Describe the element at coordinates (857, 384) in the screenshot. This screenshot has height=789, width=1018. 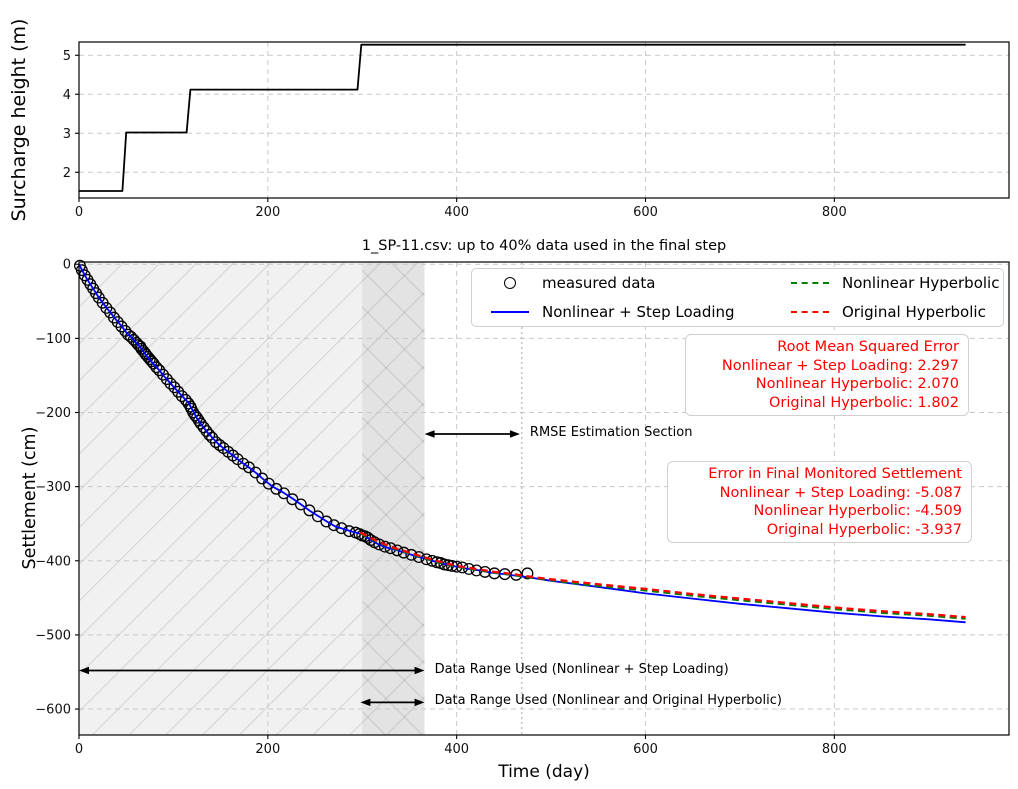
I see `rmse-box-line: Nonlinear Hyperbolic: 2.070` at that location.